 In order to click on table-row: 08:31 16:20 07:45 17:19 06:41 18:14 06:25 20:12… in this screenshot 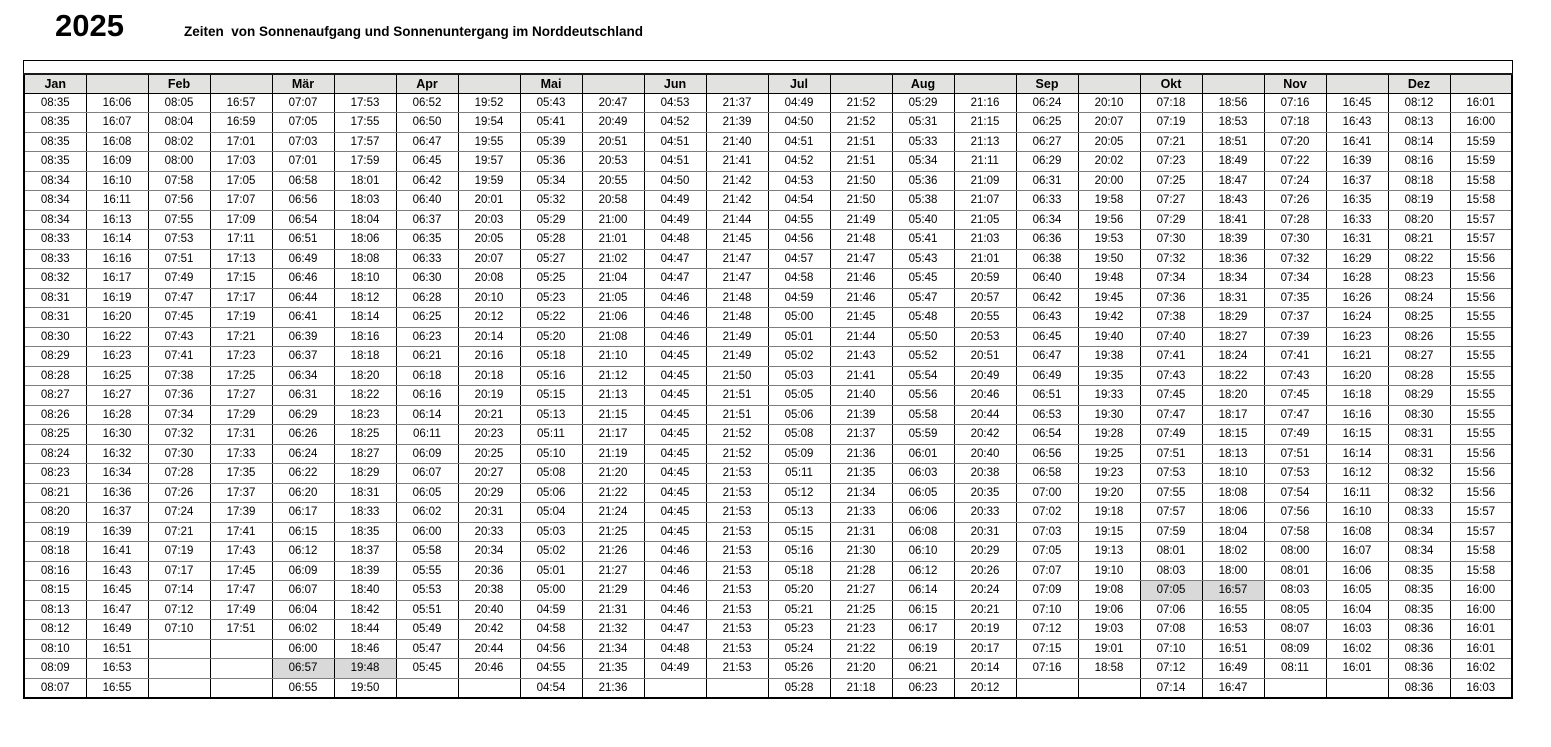, I will do `click(768, 317)`.